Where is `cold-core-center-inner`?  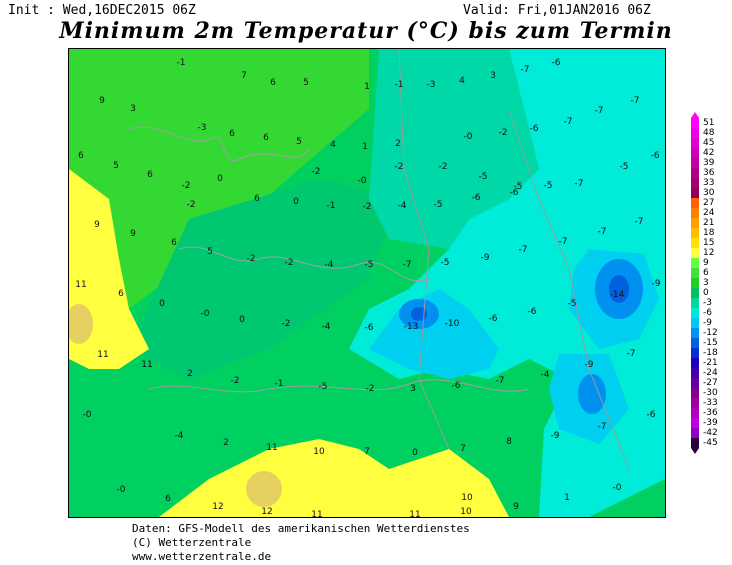
cold-core-center-inner is located at coordinates (419, 314).